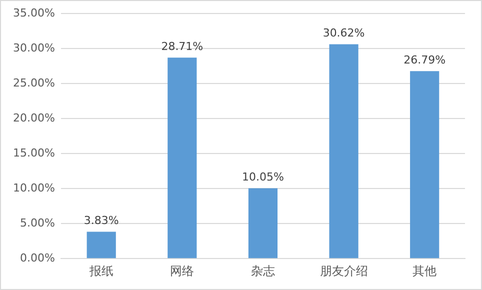 The image size is (482, 290). What do you see at coordinates (37, 223) in the screenshot?
I see `y-tick-label: 5.00%` at bounding box center [37, 223].